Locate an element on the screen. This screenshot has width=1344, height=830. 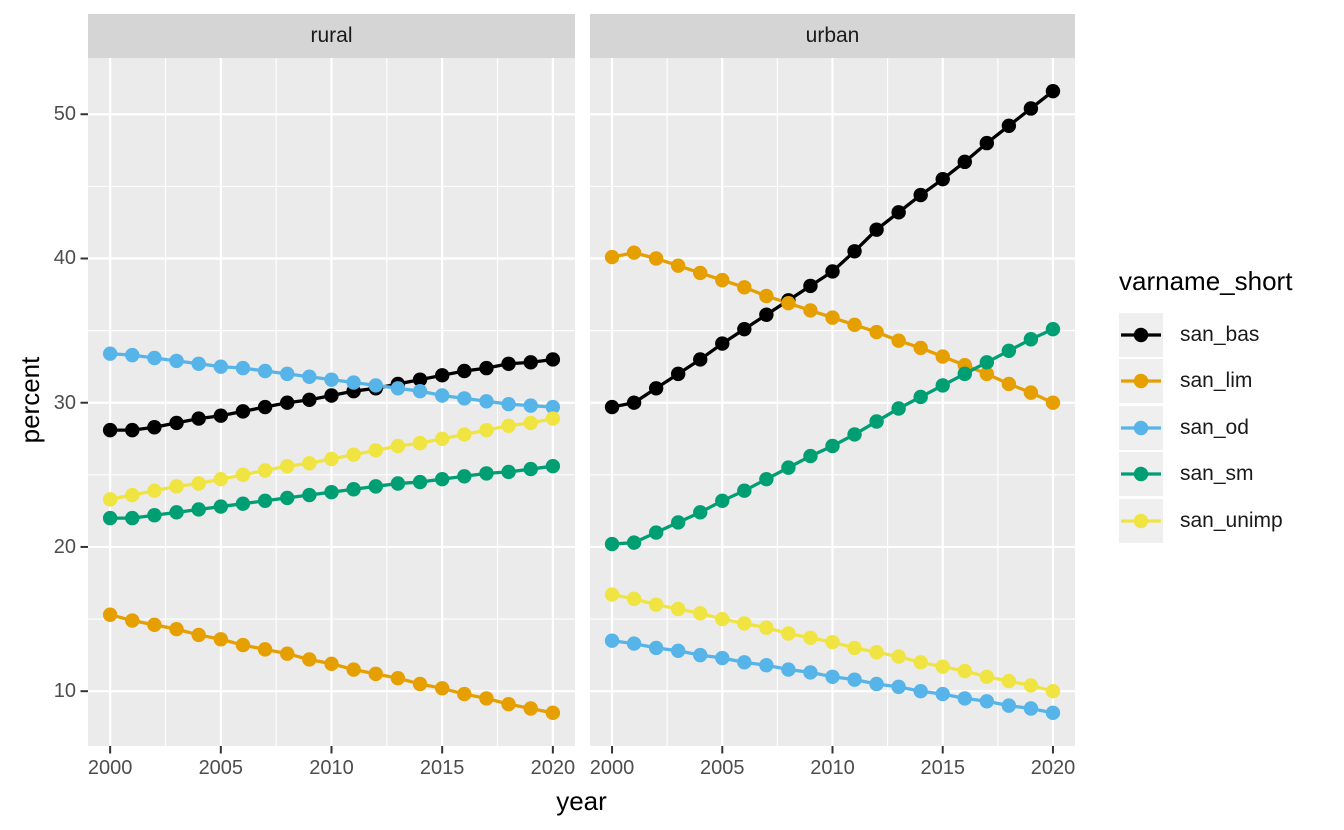
data-point-san_unimp-rural-2019 is located at coordinates (530, 423).